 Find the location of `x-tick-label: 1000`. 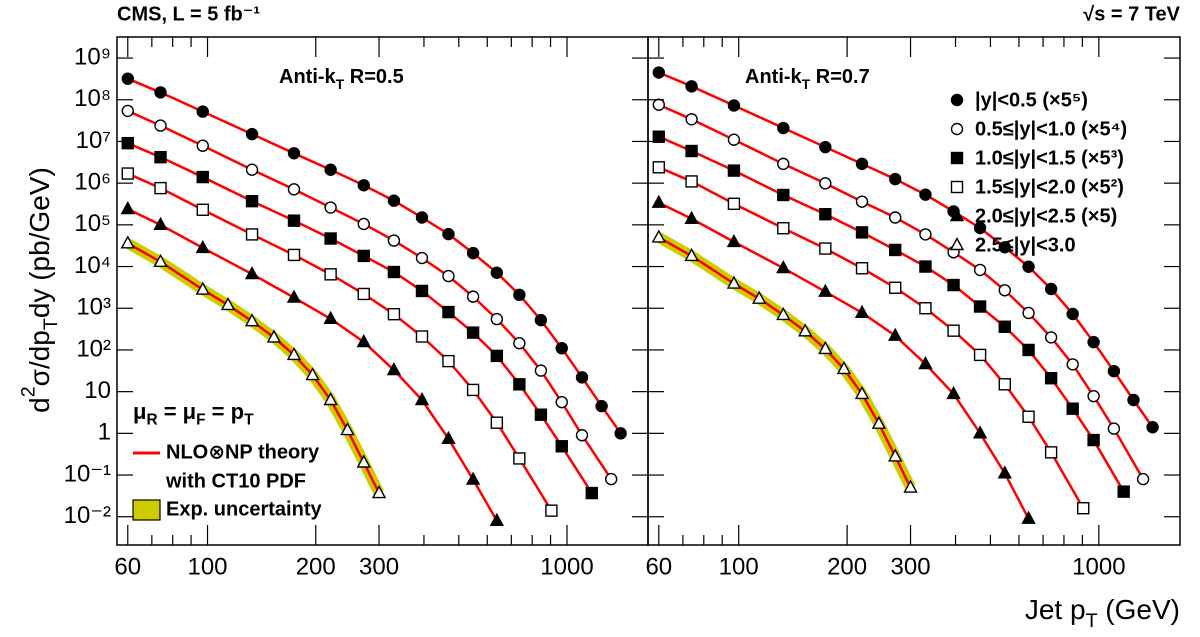

x-tick-label: 1000 is located at coordinates (566, 566).